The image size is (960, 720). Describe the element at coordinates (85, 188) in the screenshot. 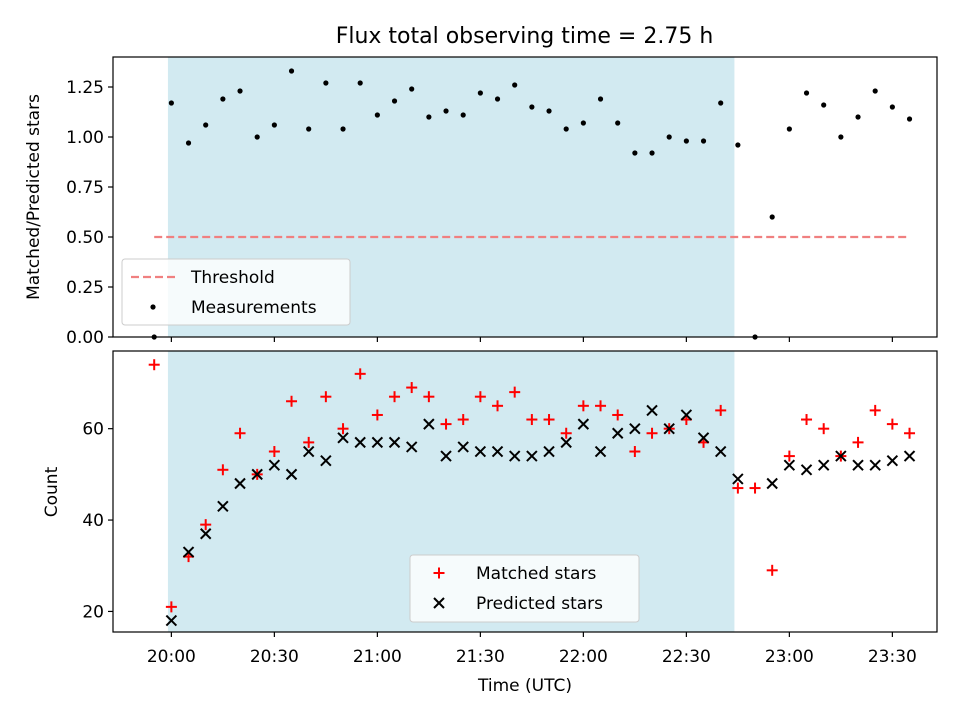

I see `top-ytick-label: 0.75` at that location.